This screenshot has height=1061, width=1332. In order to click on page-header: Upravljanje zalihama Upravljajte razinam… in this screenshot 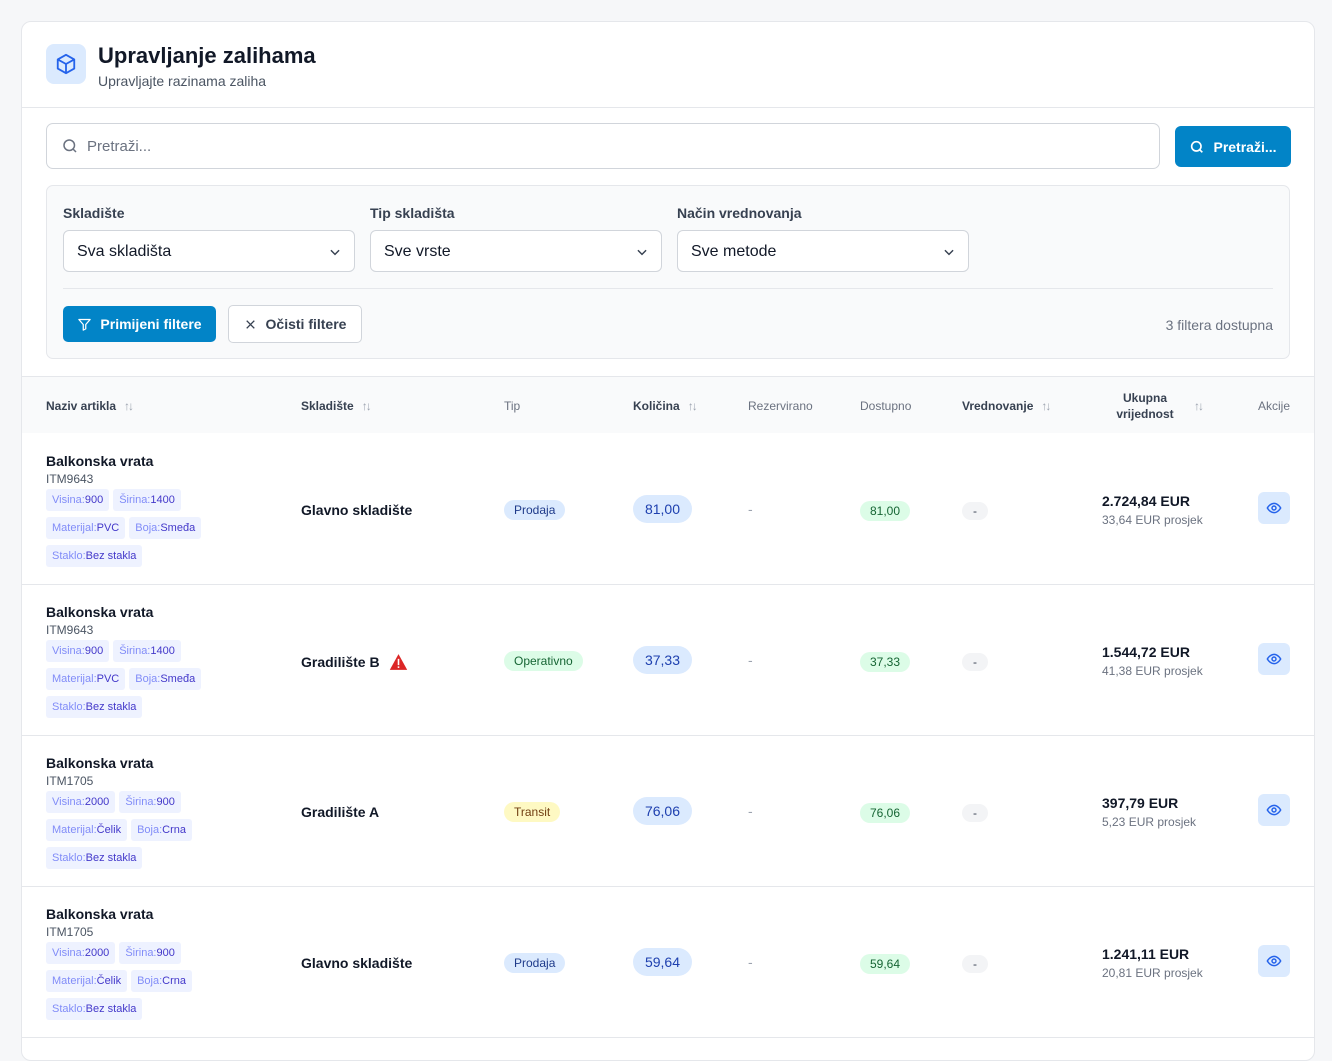, I will do `click(668, 65)`.